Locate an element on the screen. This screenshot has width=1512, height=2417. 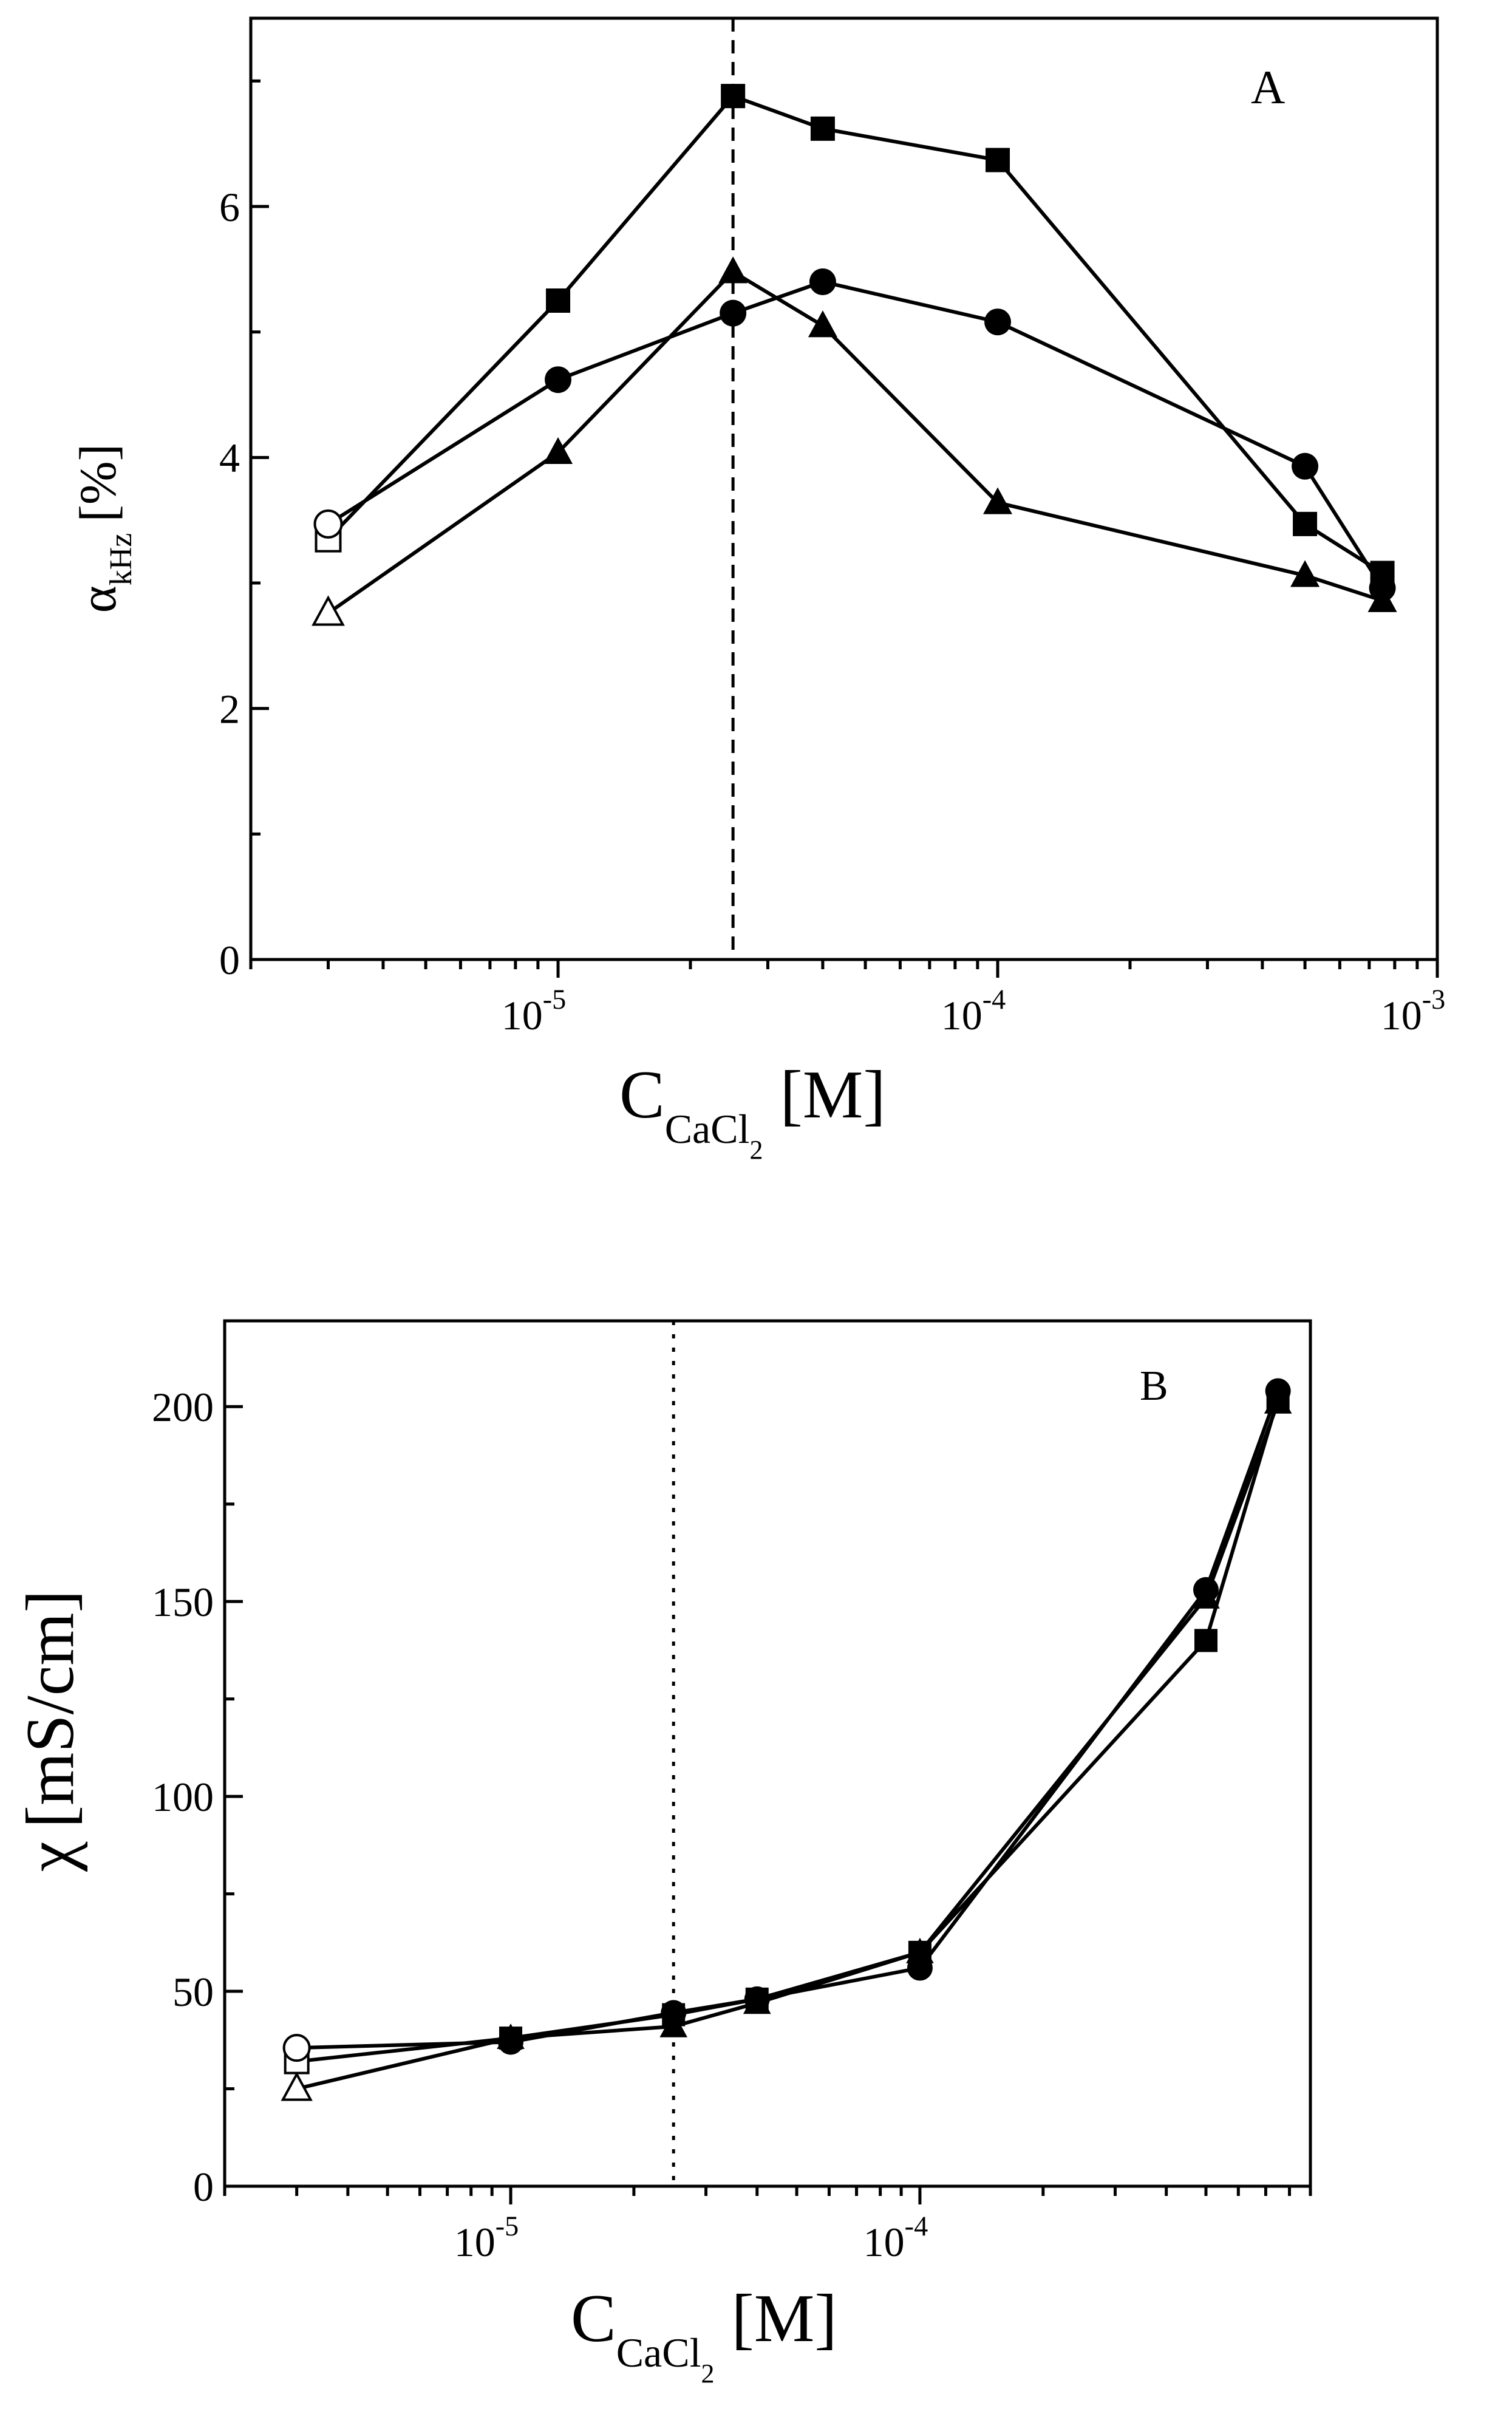
panel-label: B is located at coordinates (1154, 1386).